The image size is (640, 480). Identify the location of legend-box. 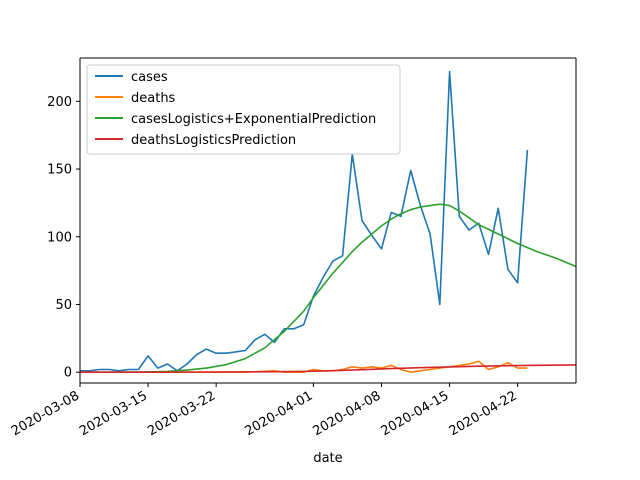
(243, 109).